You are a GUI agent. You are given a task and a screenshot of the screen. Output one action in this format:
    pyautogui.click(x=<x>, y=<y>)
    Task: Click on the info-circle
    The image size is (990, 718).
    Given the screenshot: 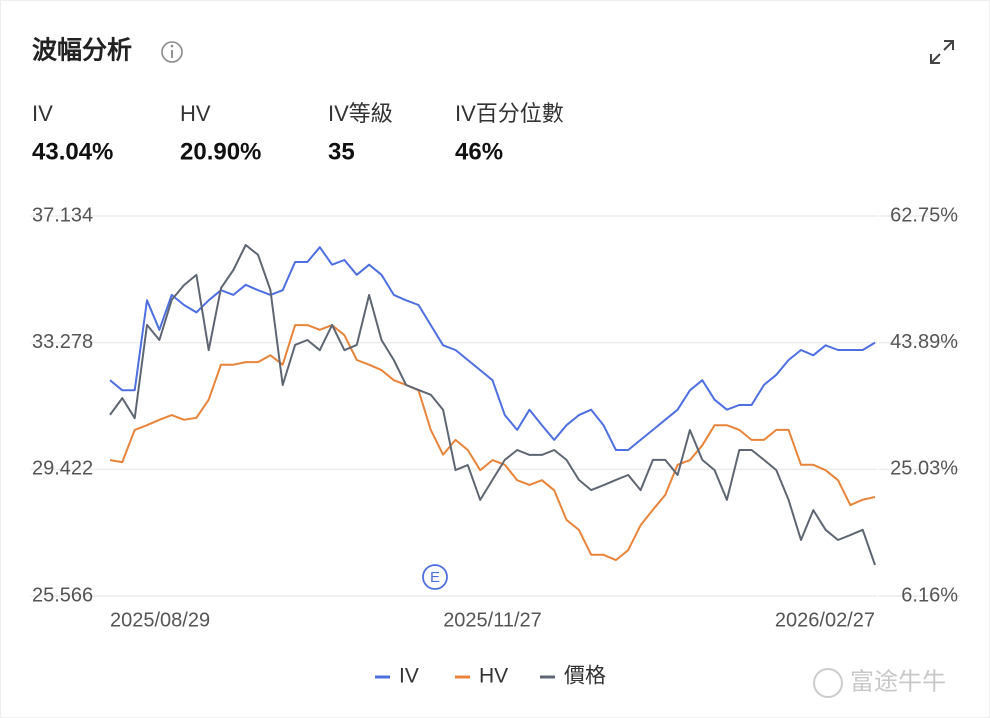 What is the action you would take?
    pyautogui.click(x=172, y=52)
    